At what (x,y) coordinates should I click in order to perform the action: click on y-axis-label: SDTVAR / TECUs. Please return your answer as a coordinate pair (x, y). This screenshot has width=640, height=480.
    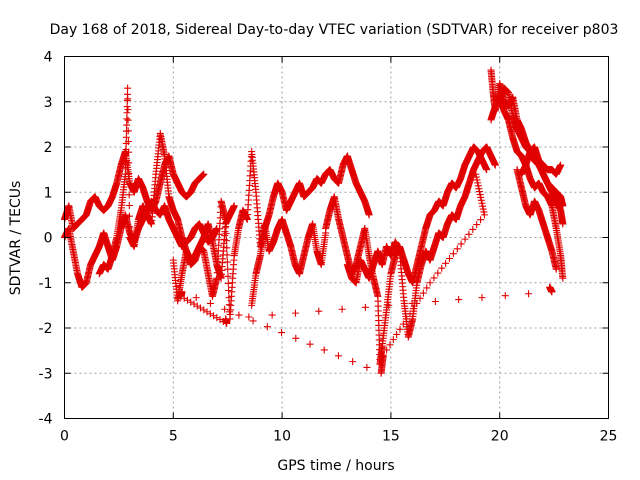
    Looking at the image, I should click on (16, 238).